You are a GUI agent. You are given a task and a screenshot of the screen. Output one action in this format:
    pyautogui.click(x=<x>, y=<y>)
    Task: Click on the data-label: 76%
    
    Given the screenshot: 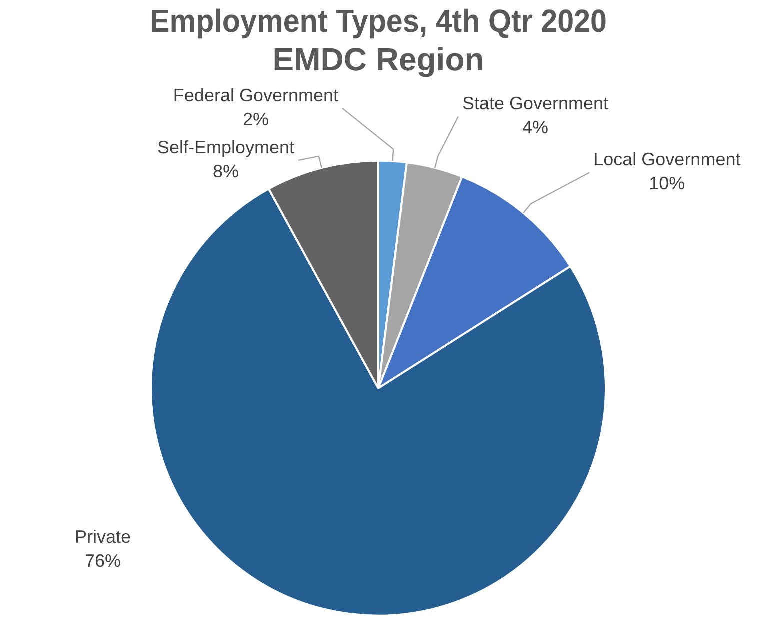 What is the action you would take?
    pyautogui.click(x=103, y=560)
    